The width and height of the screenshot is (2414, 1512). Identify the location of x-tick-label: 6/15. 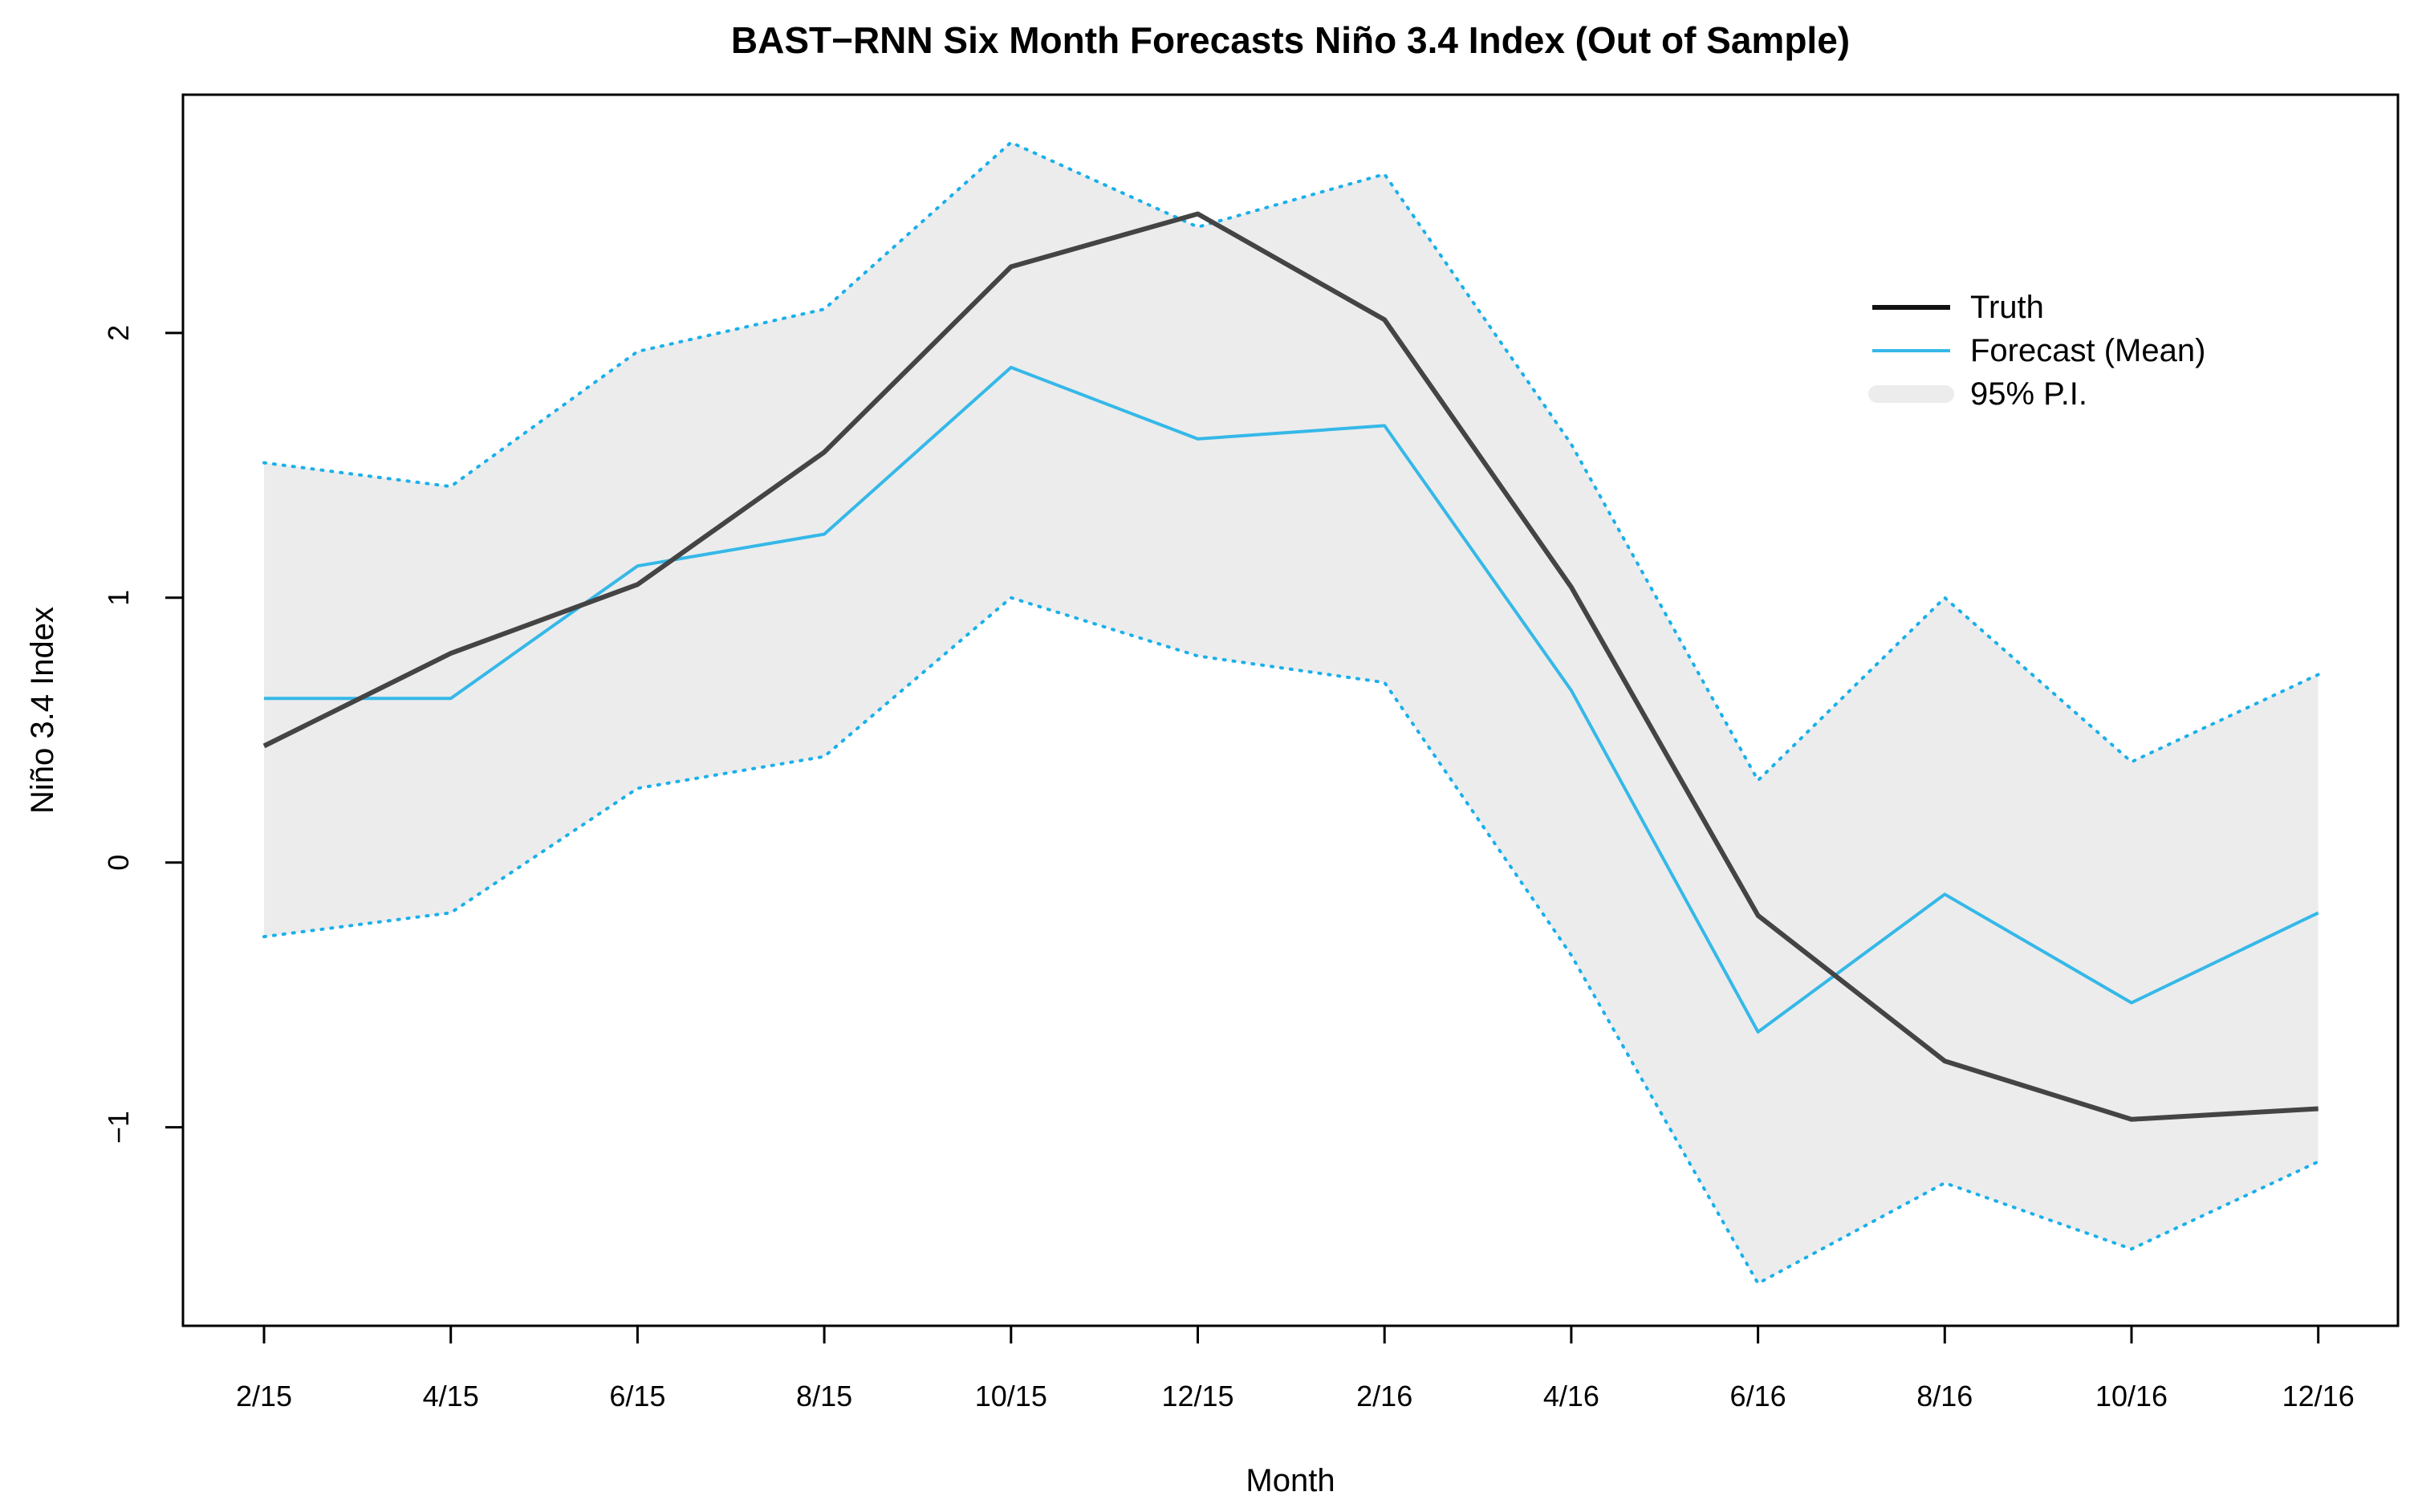
(637, 1396).